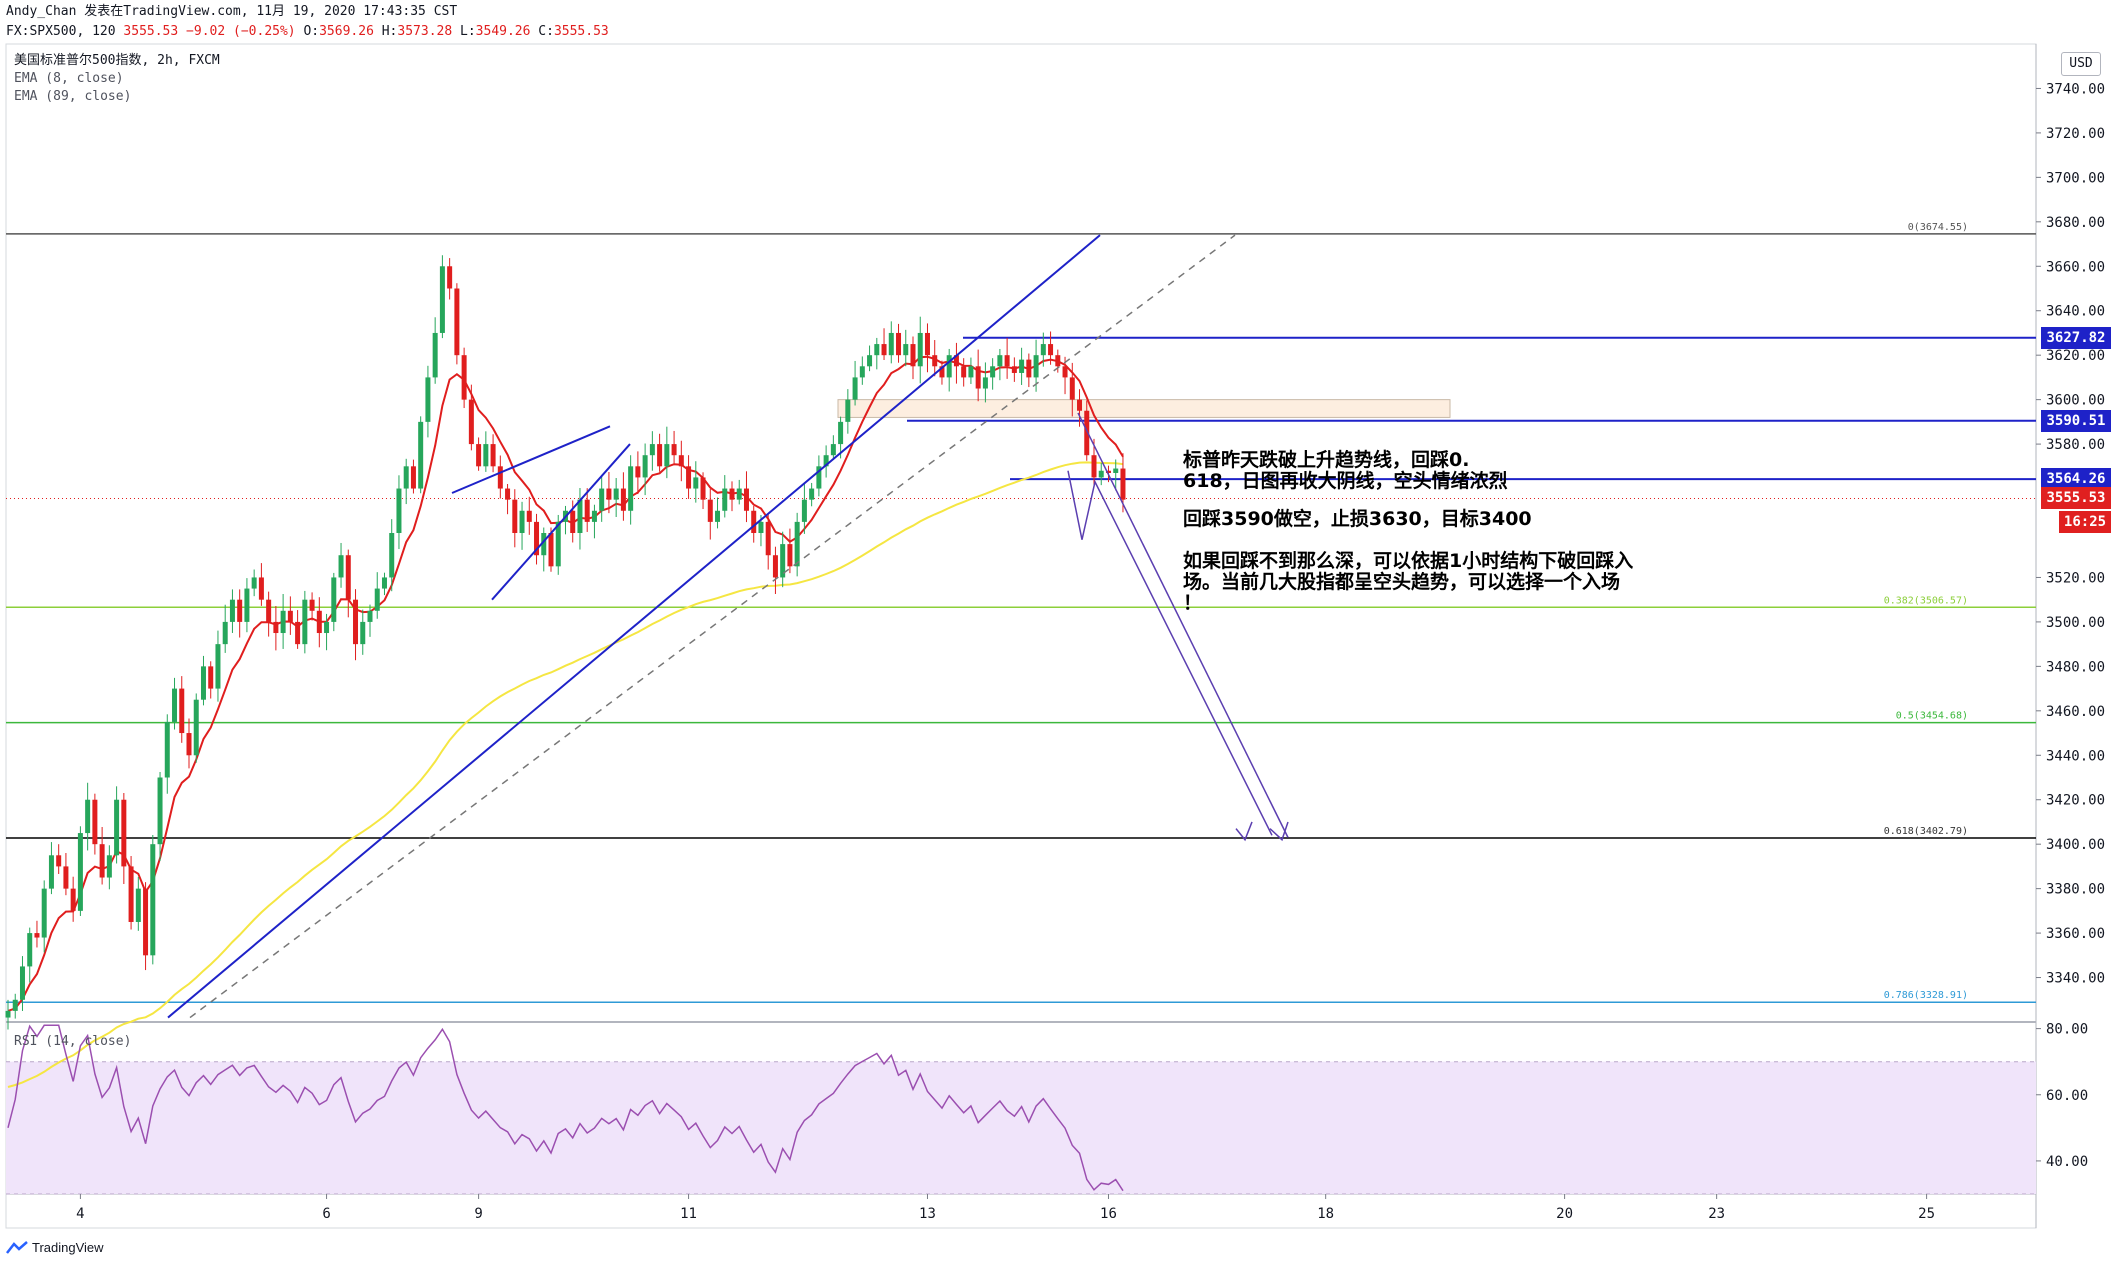 The image size is (2128, 1267). I want to click on supply-zone-box, so click(1144, 408).